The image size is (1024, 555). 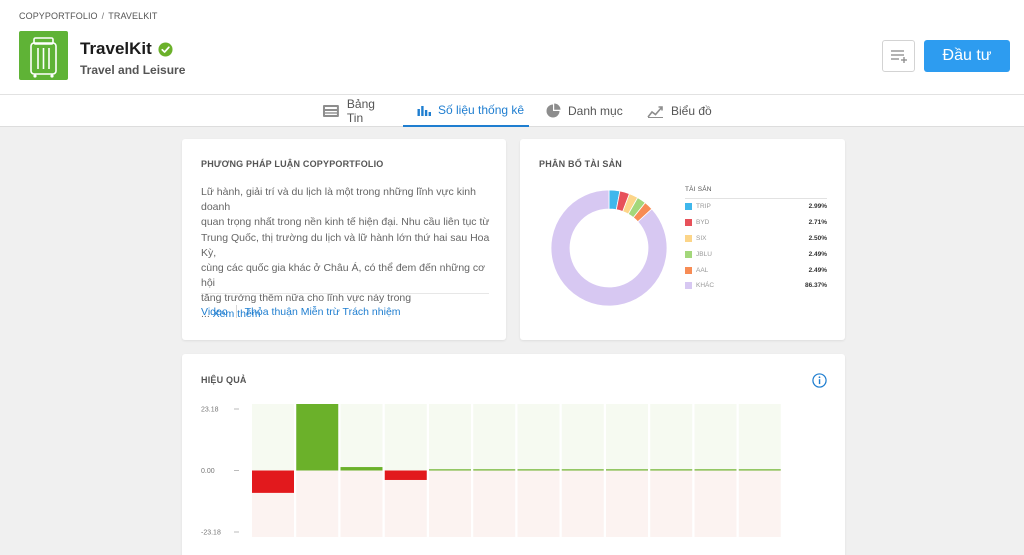 What do you see at coordinates (581, 164) in the screenshot?
I see `allocation-title: PHÂN BỐ TÀI SẢN` at bounding box center [581, 164].